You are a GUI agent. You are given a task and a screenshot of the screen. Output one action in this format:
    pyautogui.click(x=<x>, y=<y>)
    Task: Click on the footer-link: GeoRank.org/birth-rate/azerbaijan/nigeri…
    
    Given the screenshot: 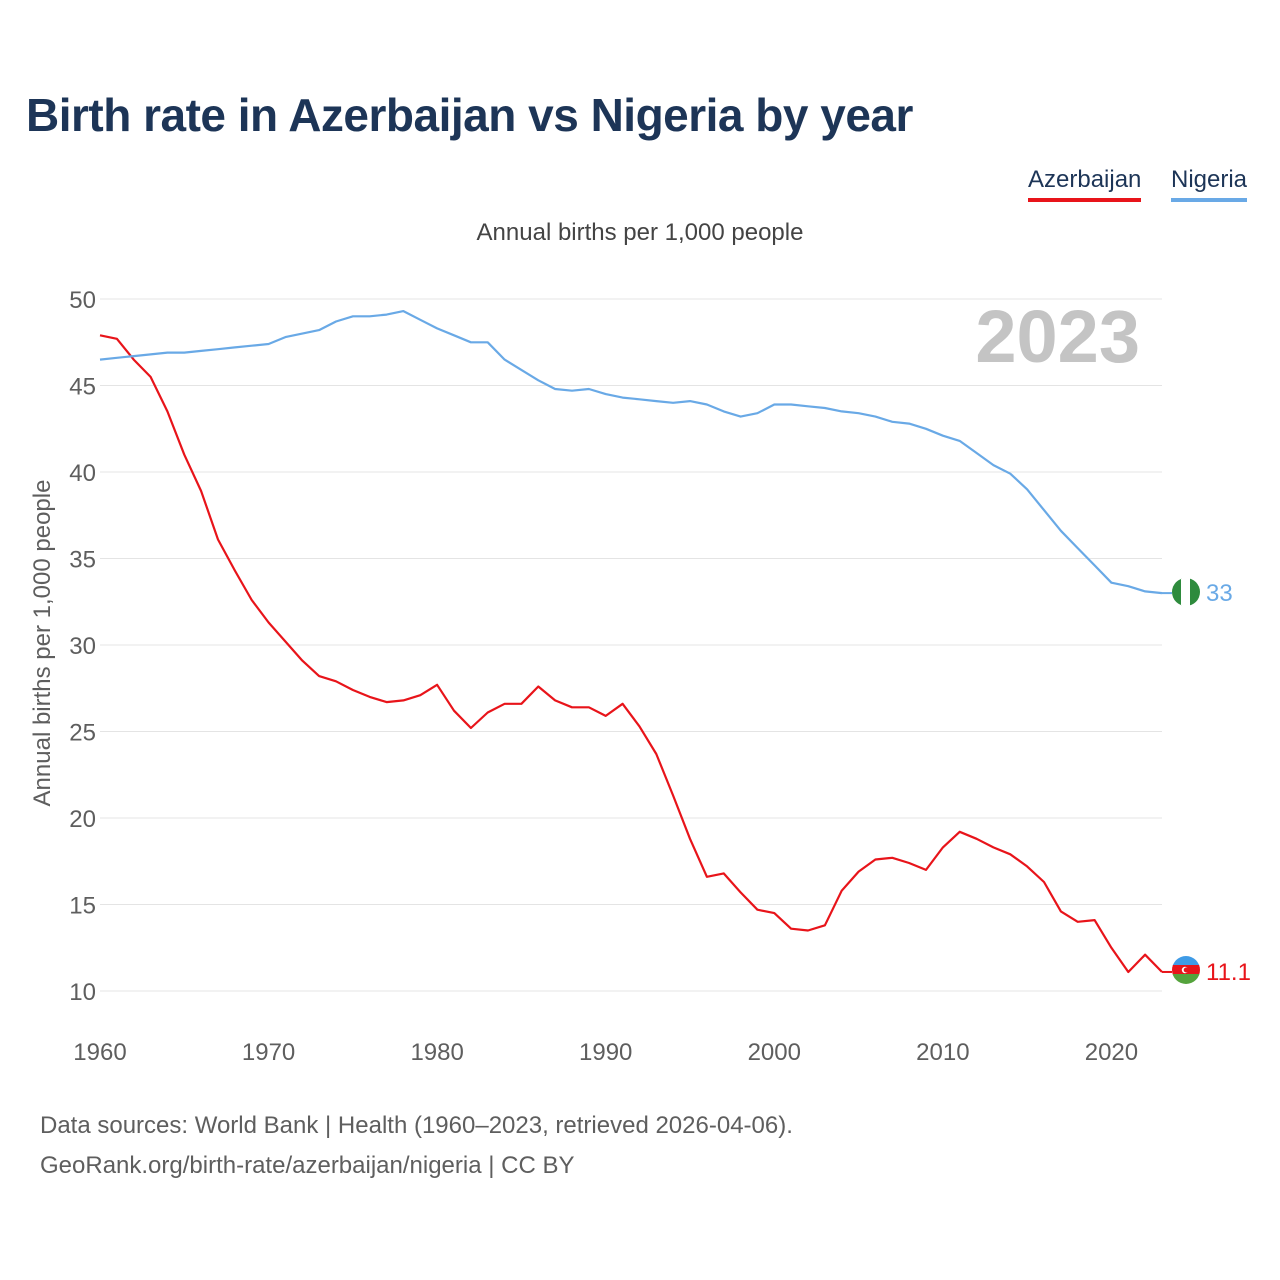 What is the action you would take?
    pyautogui.click(x=307, y=1165)
    